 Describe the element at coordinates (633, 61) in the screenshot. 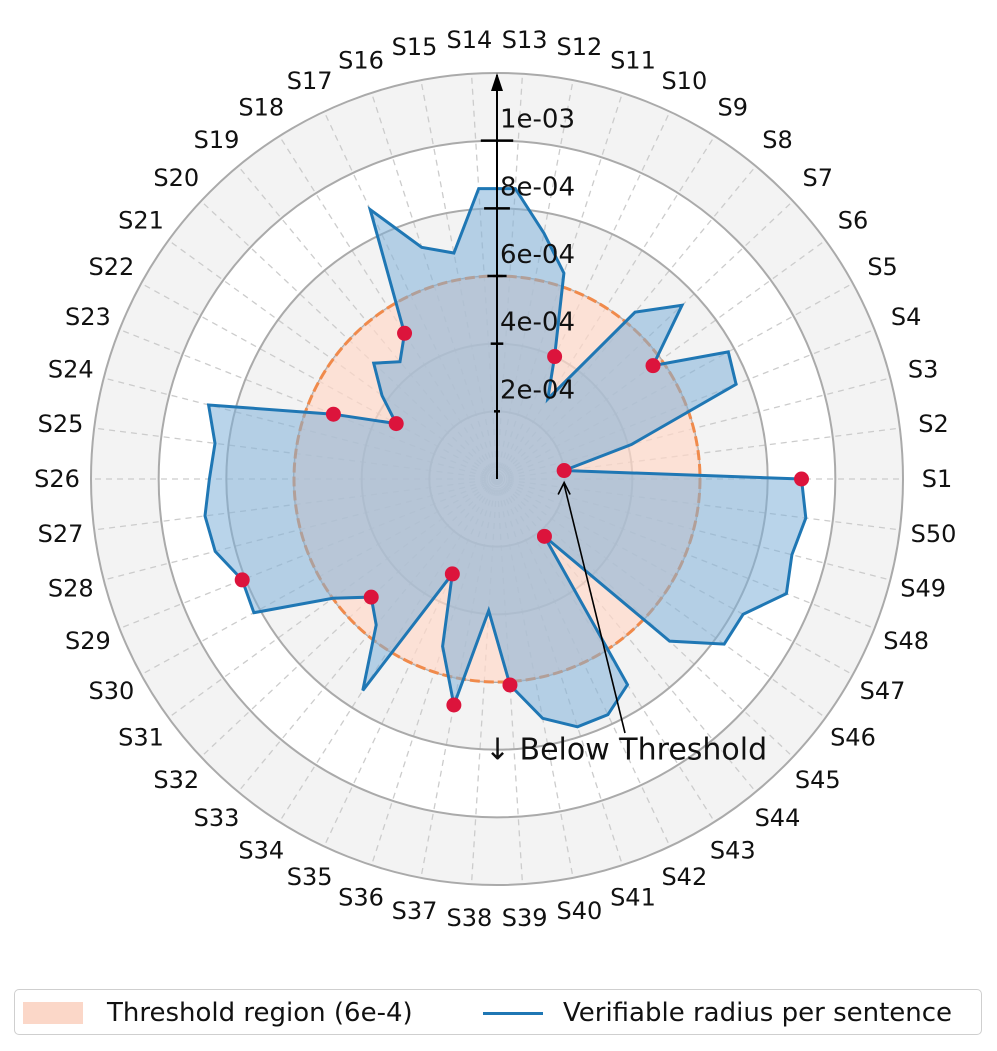

I see `category-label-s11: S11` at that location.